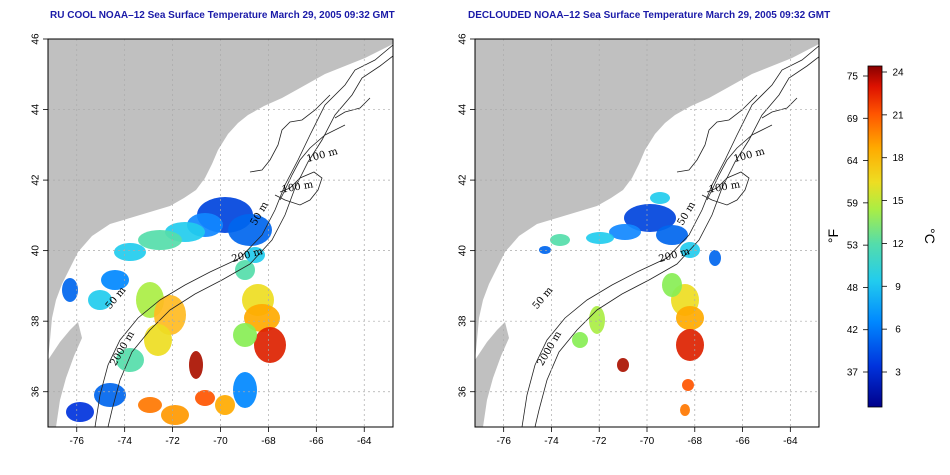  I want to click on fahrenheit-tick-label: 69, so click(853, 119).